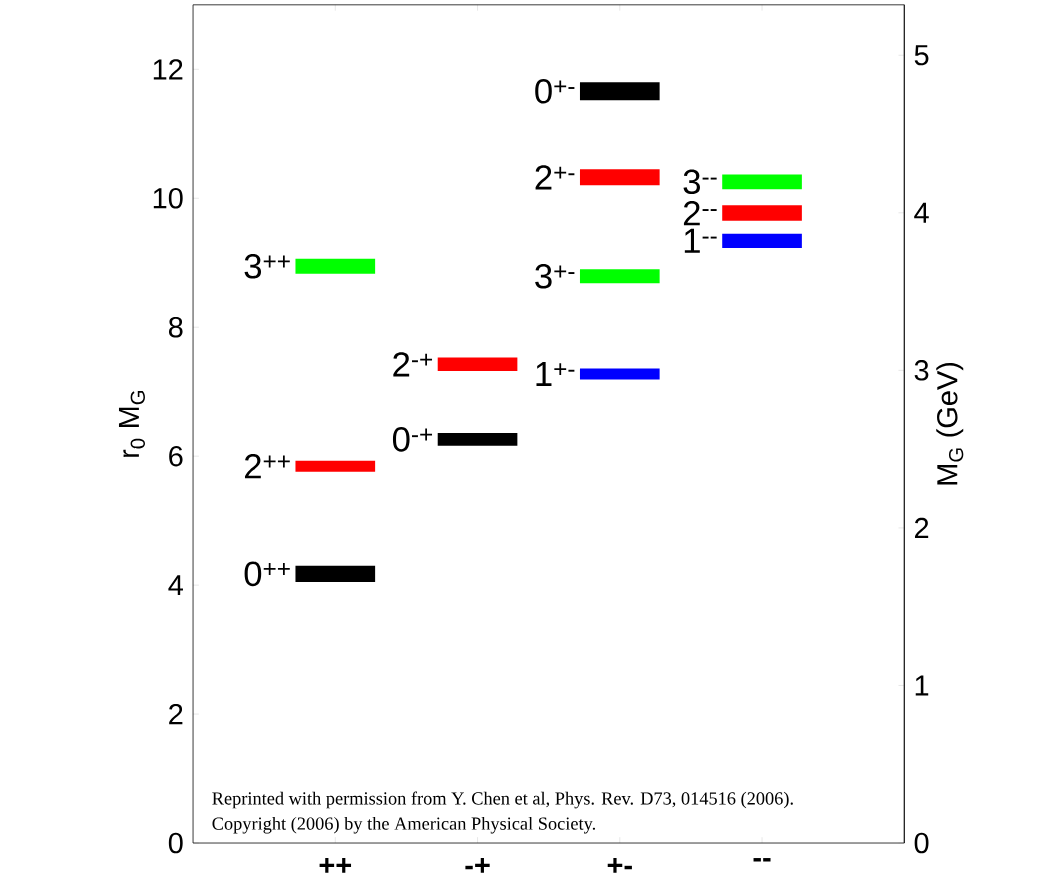 The image size is (1038, 896). What do you see at coordinates (175, 843) in the screenshot?
I see `y-tick-label: 0` at bounding box center [175, 843].